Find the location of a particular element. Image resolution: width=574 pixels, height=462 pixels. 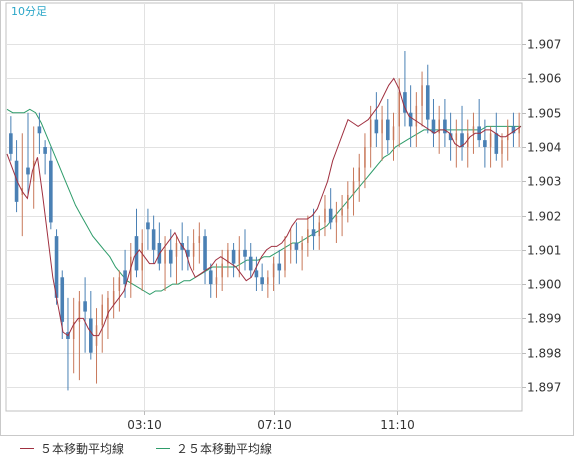

x-tick-label: 03:10 is located at coordinates (144, 425).